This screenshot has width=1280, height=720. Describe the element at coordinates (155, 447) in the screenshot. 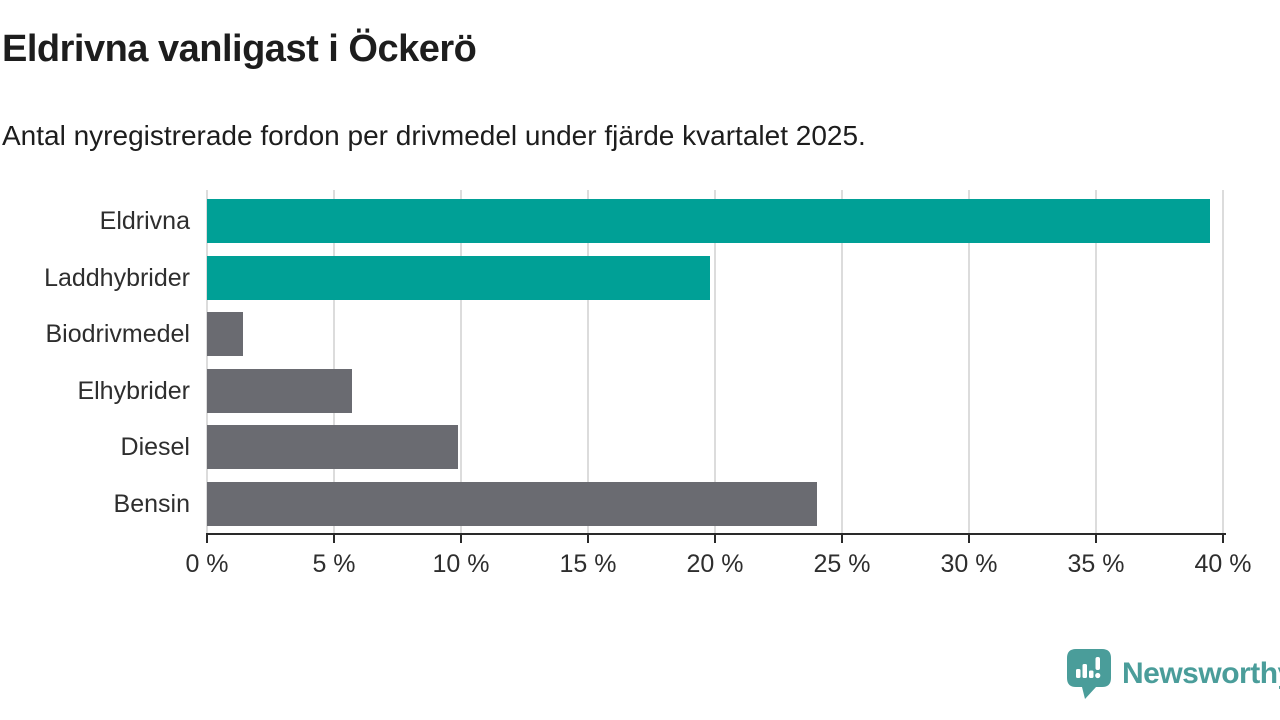

I see `category-label: Diesel` at that location.